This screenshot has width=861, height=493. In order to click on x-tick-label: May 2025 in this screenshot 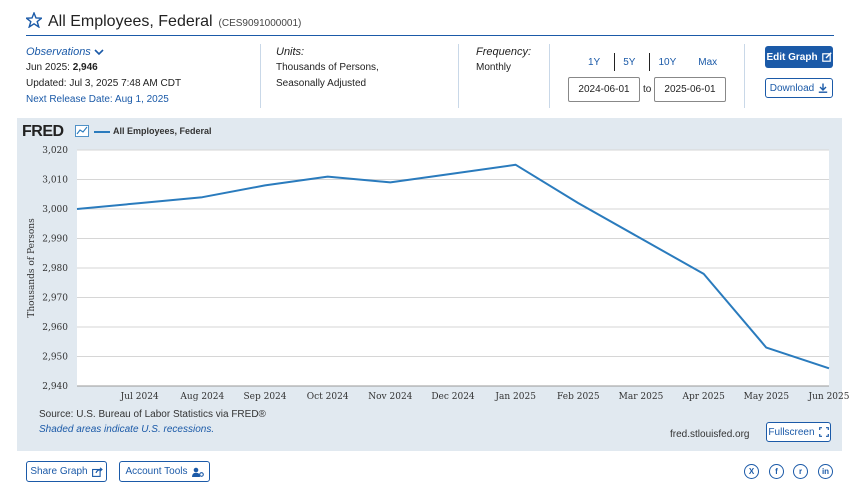, I will do `click(767, 397)`.